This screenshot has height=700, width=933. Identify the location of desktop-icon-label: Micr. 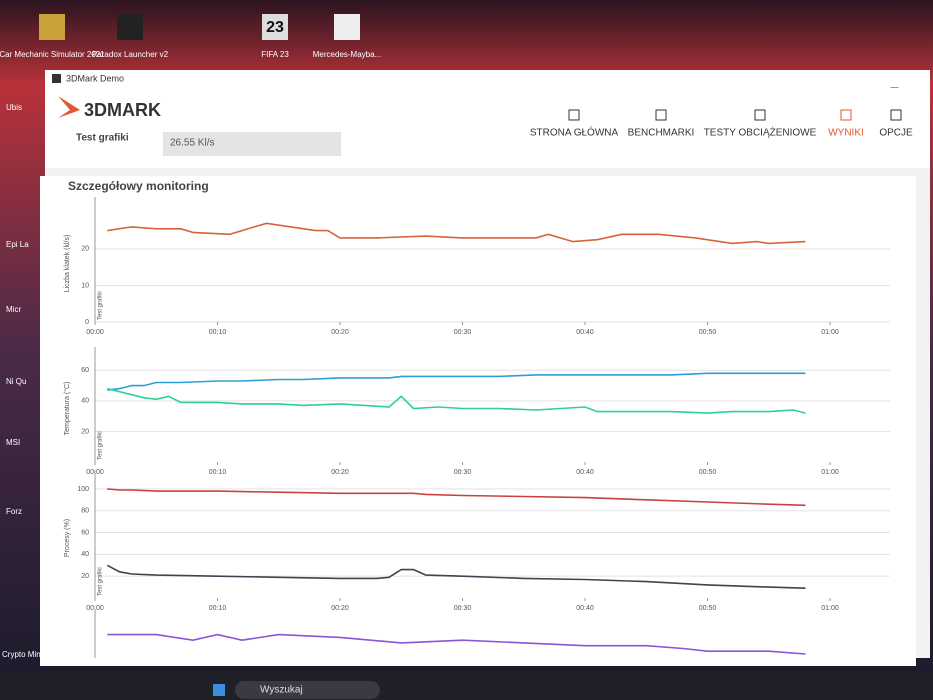
(13, 309).